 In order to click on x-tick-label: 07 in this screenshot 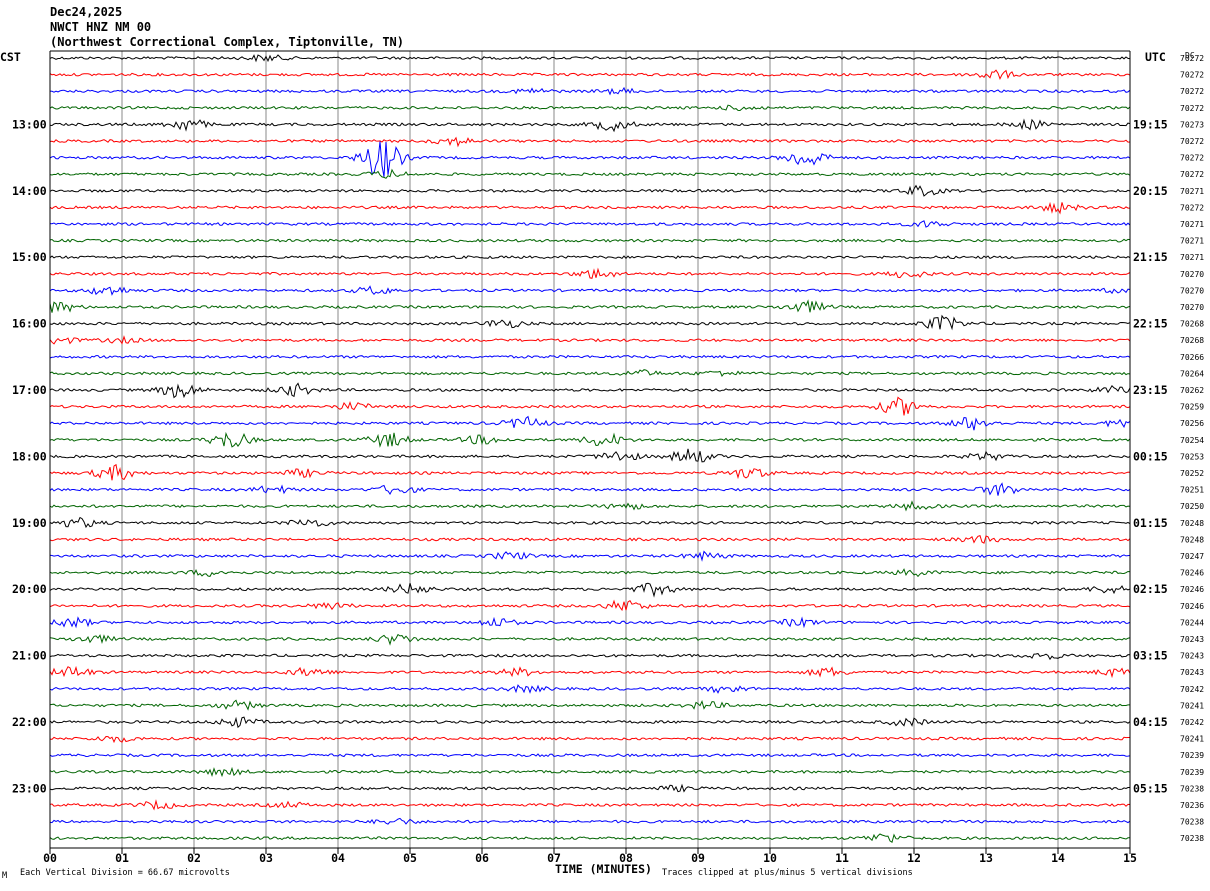, I will do `click(554, 858)`.